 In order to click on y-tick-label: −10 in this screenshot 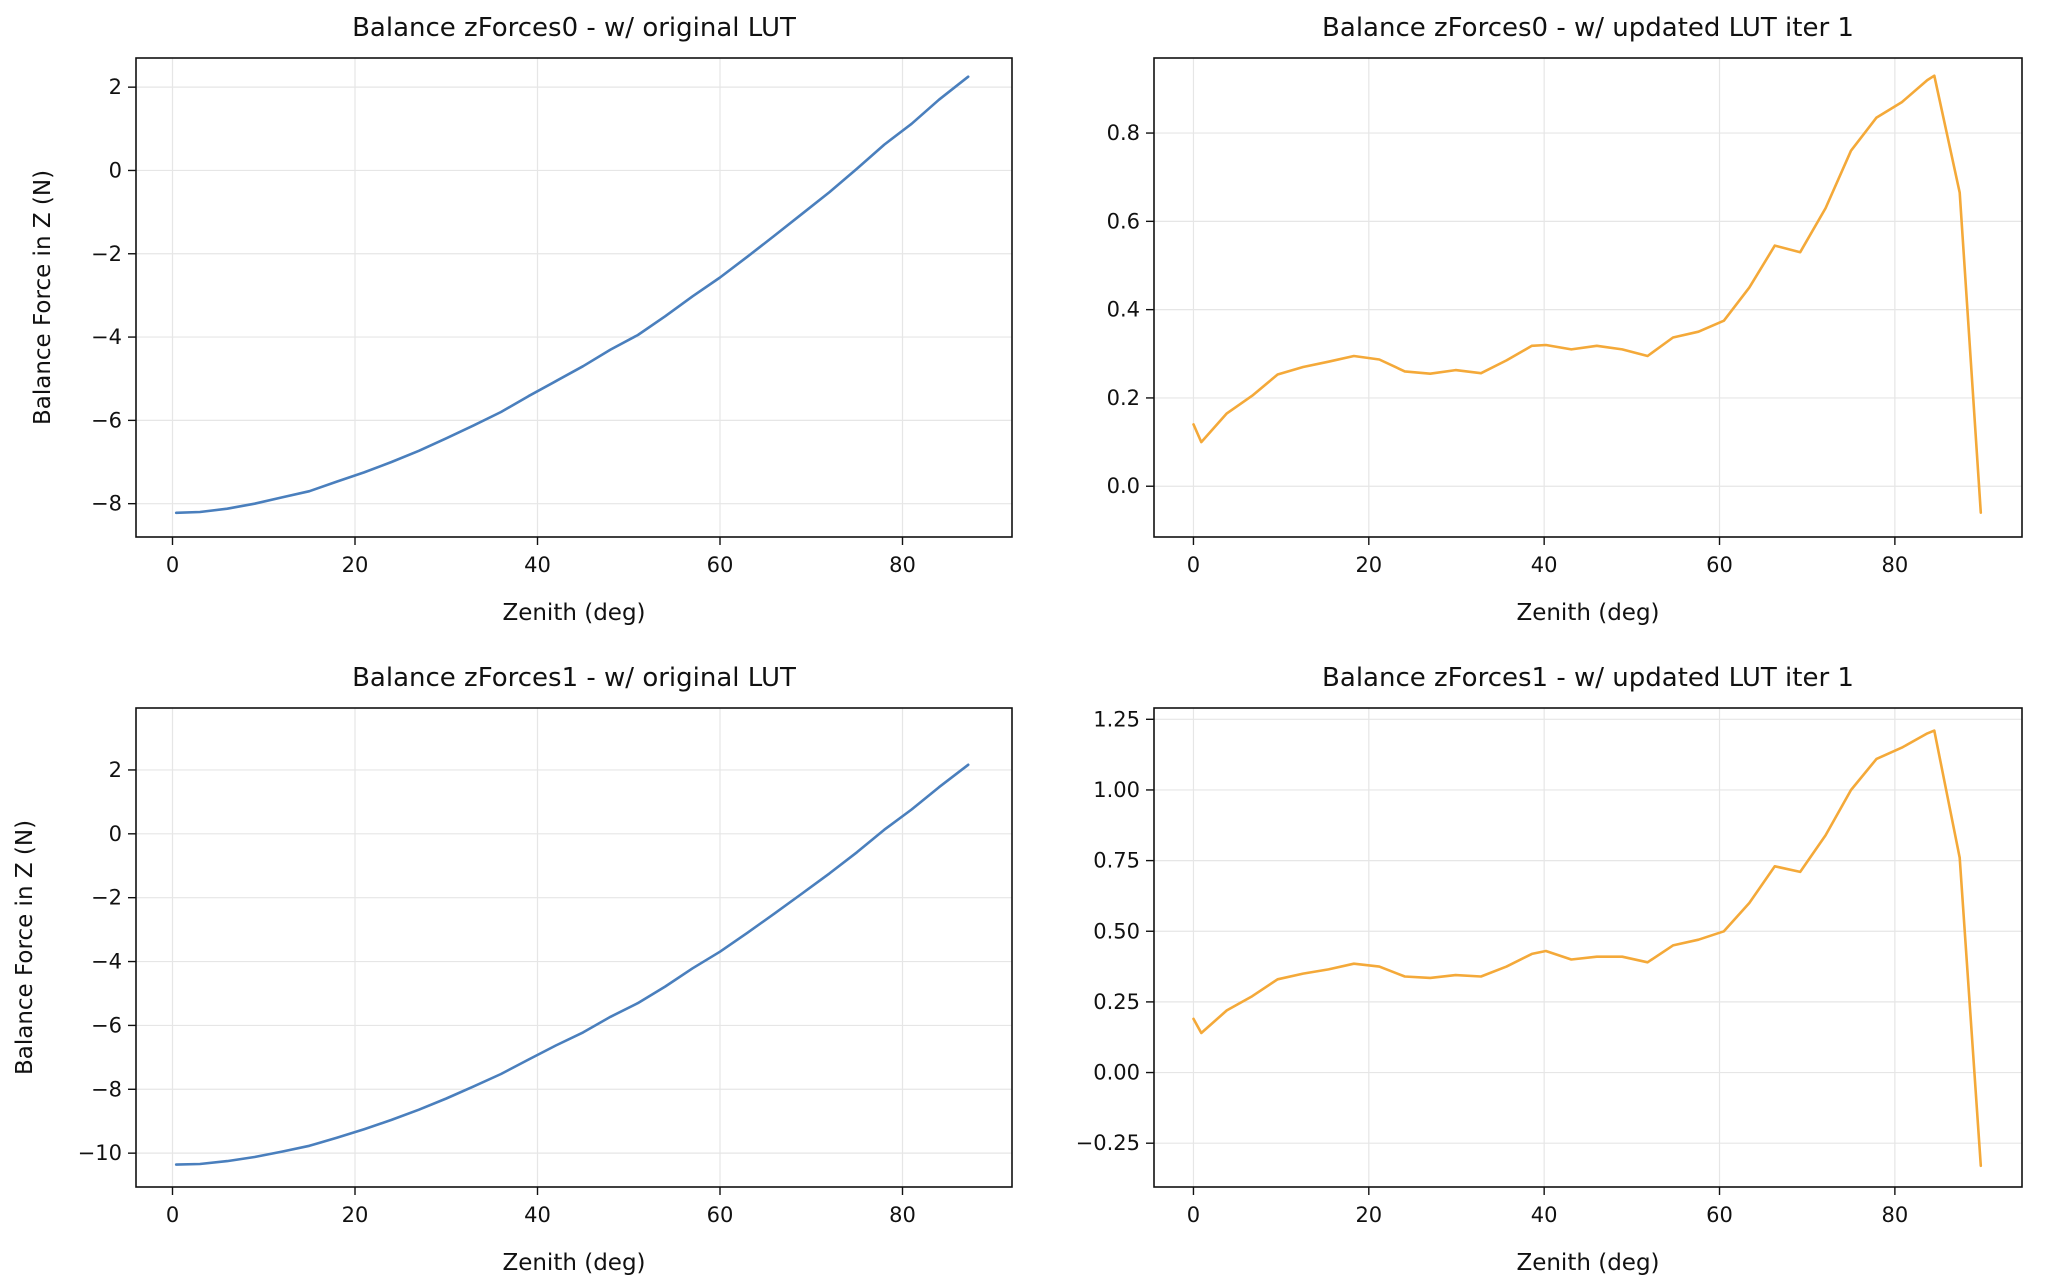, I will do `click(100, 1153)`.